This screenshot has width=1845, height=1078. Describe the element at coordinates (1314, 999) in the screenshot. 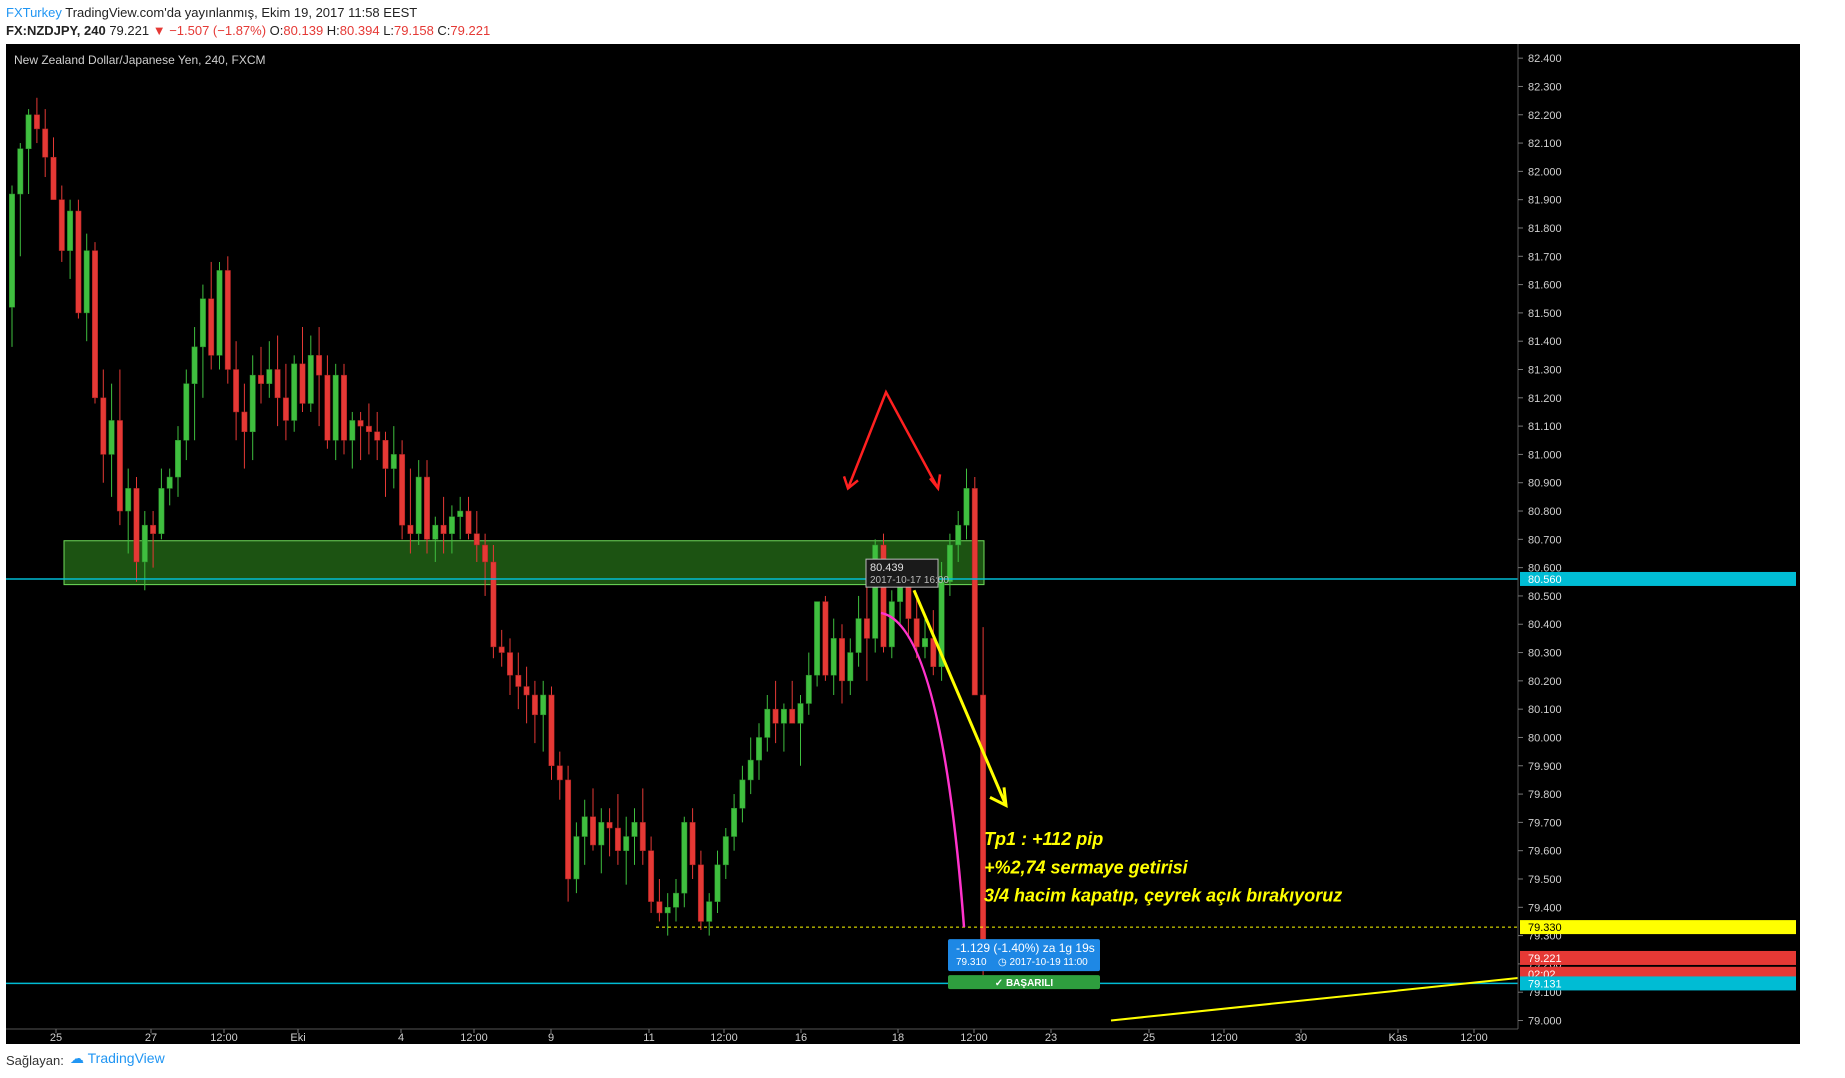

I see `trend-line` at that location.